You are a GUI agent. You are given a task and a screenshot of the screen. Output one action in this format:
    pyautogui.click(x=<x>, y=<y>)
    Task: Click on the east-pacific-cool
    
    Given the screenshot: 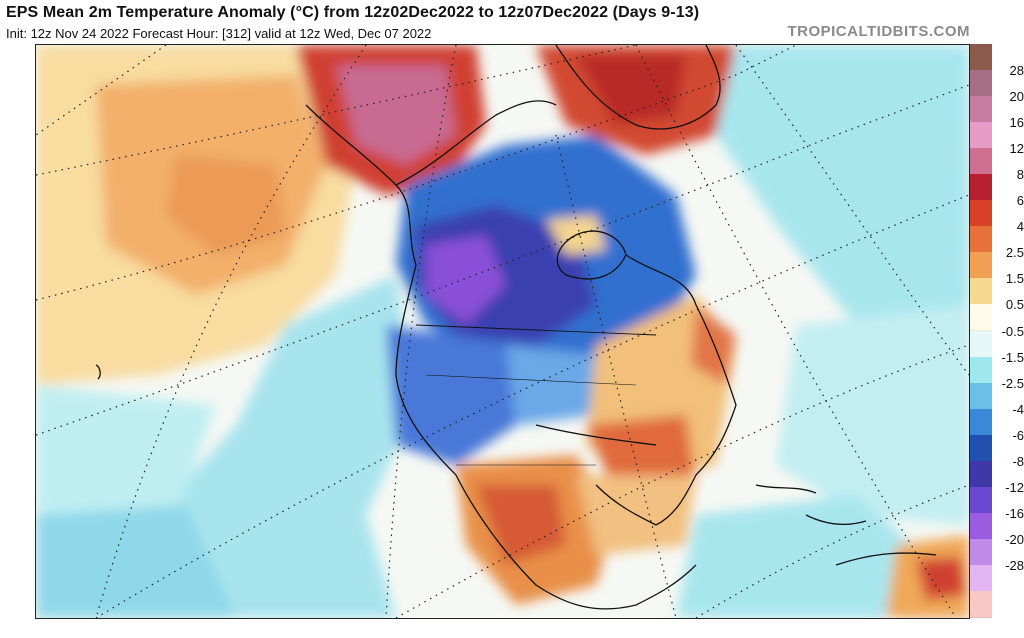 What is the action you would take?
    pyautogui.click(x=286, y=446)
    